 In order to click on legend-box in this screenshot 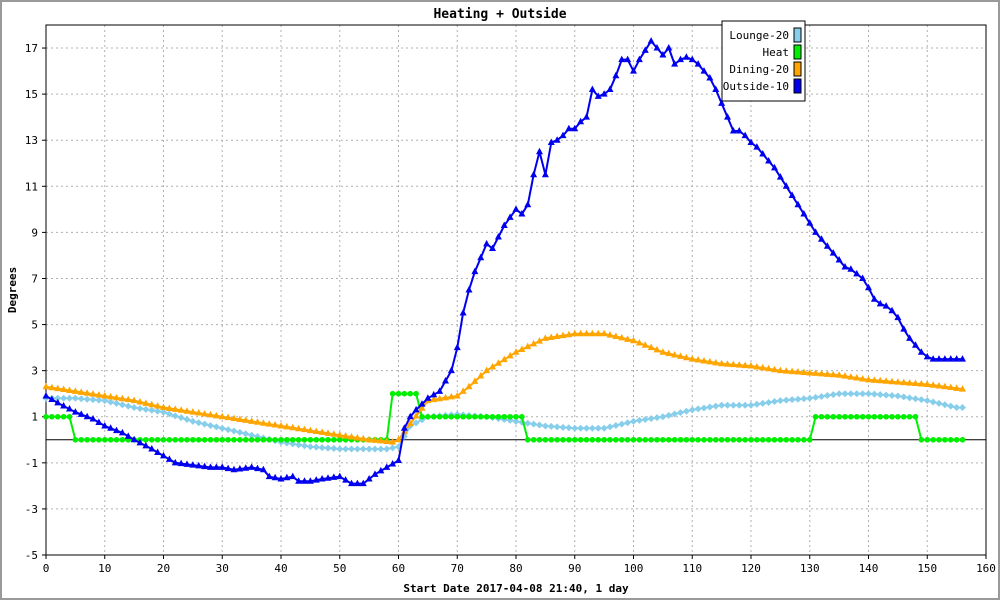, I will do `click(763, 61)`.